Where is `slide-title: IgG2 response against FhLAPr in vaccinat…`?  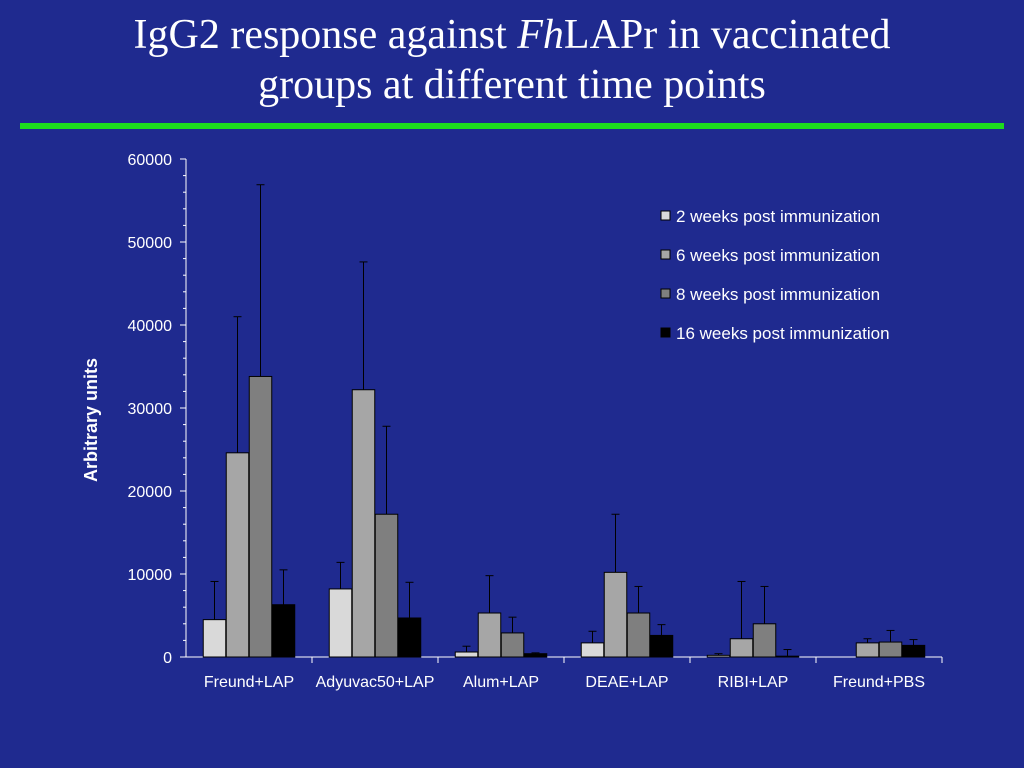 slide-title: IgG2 response against FhLAPr in vaccinat… is located at coordinates (512, 60).